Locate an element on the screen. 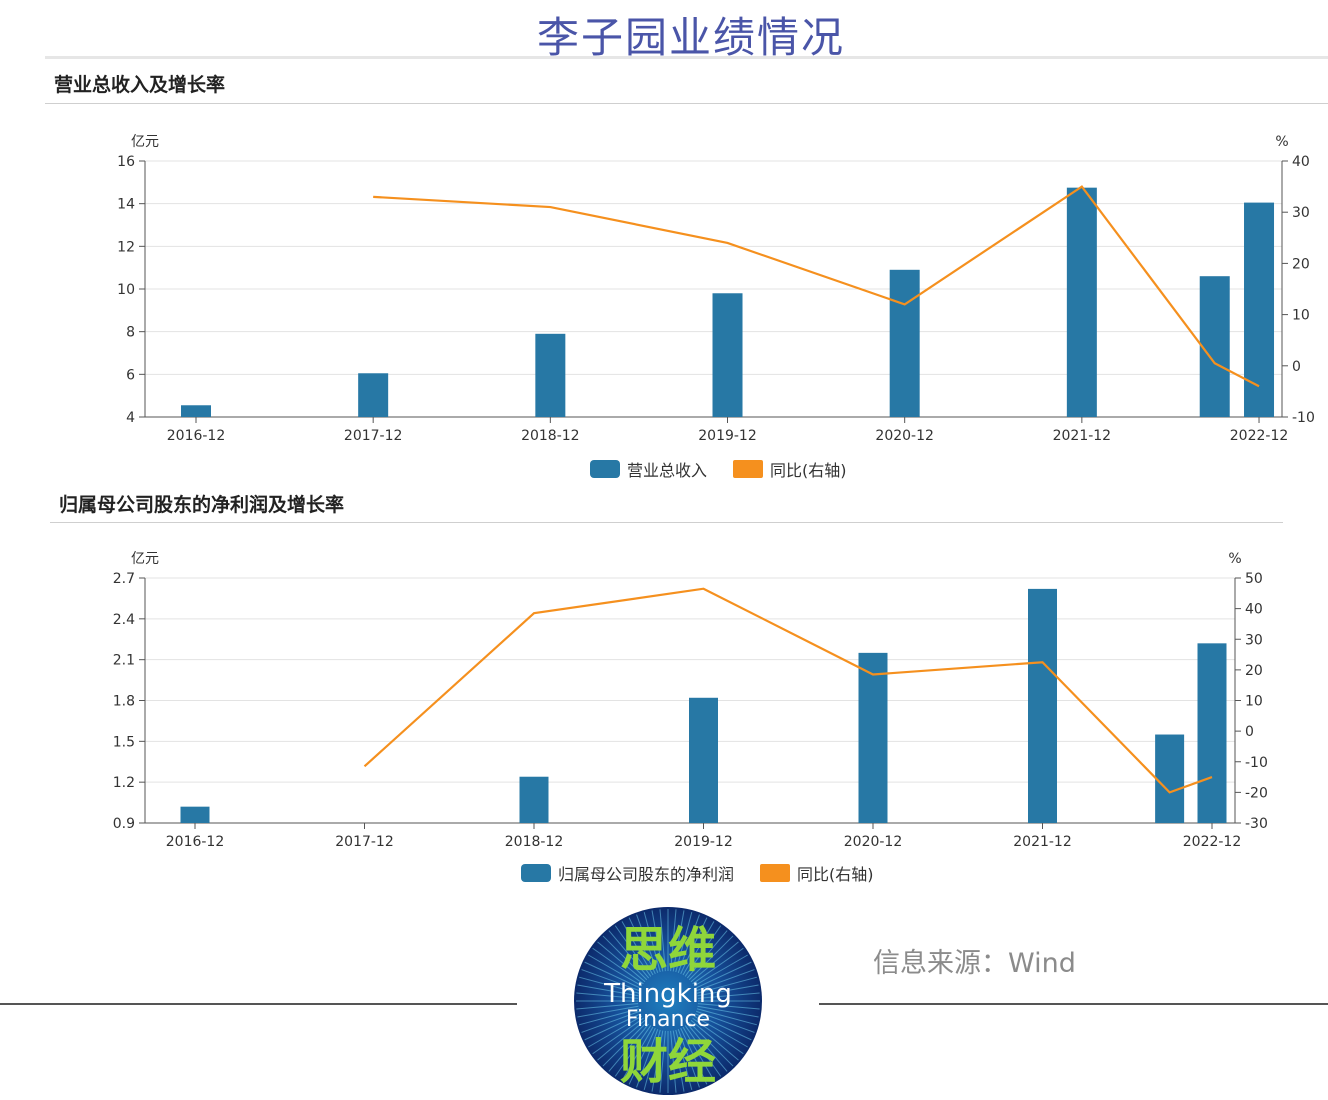  chart2-legend-bar-label: 归属母公司股东的净利润 is located at coordinates (646, 874).